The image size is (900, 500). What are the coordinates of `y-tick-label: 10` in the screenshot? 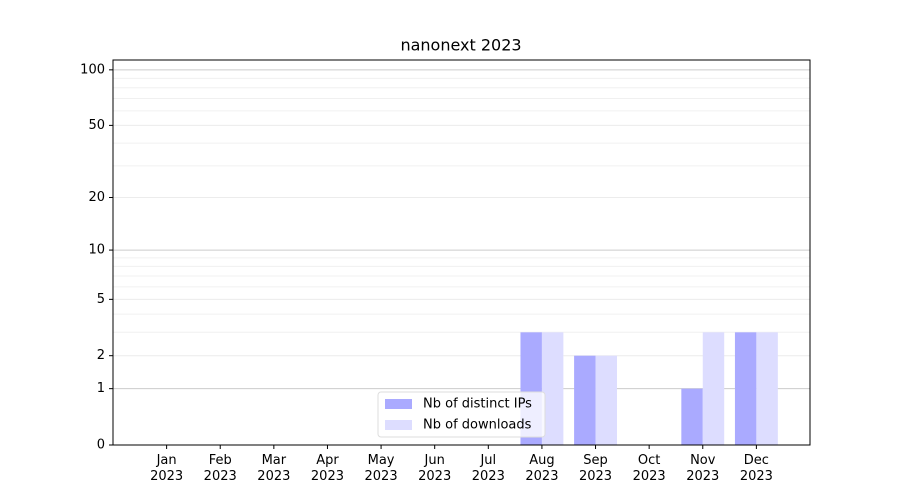 It's located at (96, 250).